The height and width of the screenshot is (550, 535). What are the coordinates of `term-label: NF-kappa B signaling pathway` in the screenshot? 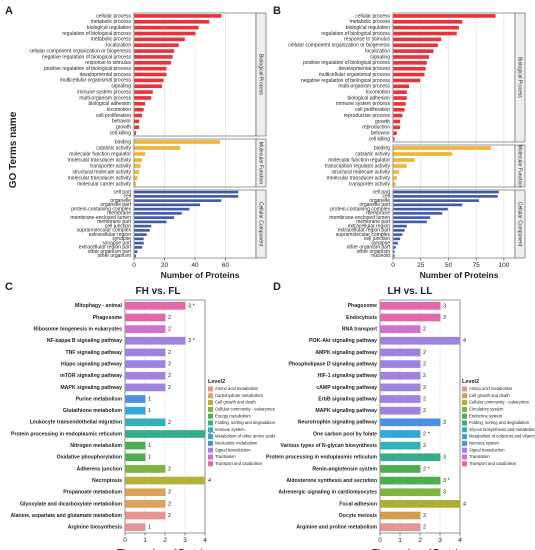 It's located at (84, 341).